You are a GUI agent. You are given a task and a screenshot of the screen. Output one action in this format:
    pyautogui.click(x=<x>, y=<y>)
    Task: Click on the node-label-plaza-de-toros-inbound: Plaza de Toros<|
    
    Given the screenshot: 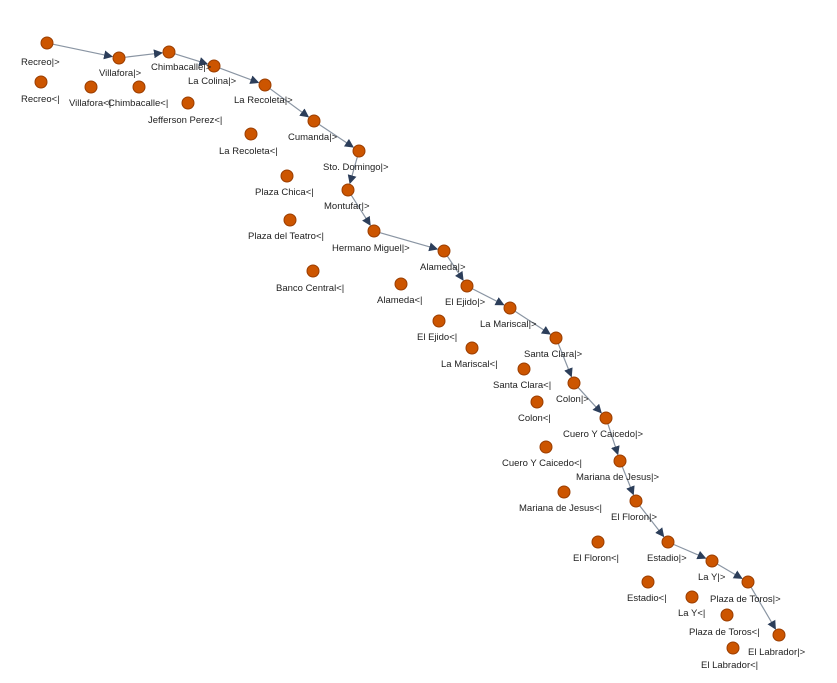 What is the action you would take?
    pyautogui.click(x=724, y=632)
    